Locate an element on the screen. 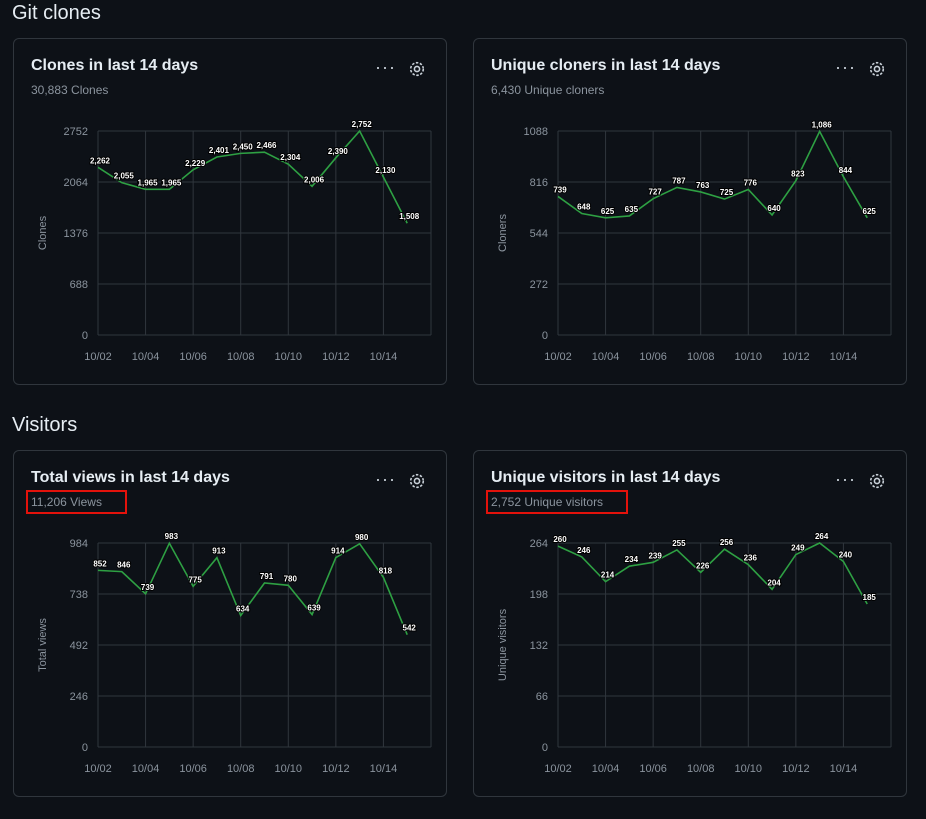 The width and height of the screenshot is (926, 819). data-label: 635 is located at coordinates (632, 209).